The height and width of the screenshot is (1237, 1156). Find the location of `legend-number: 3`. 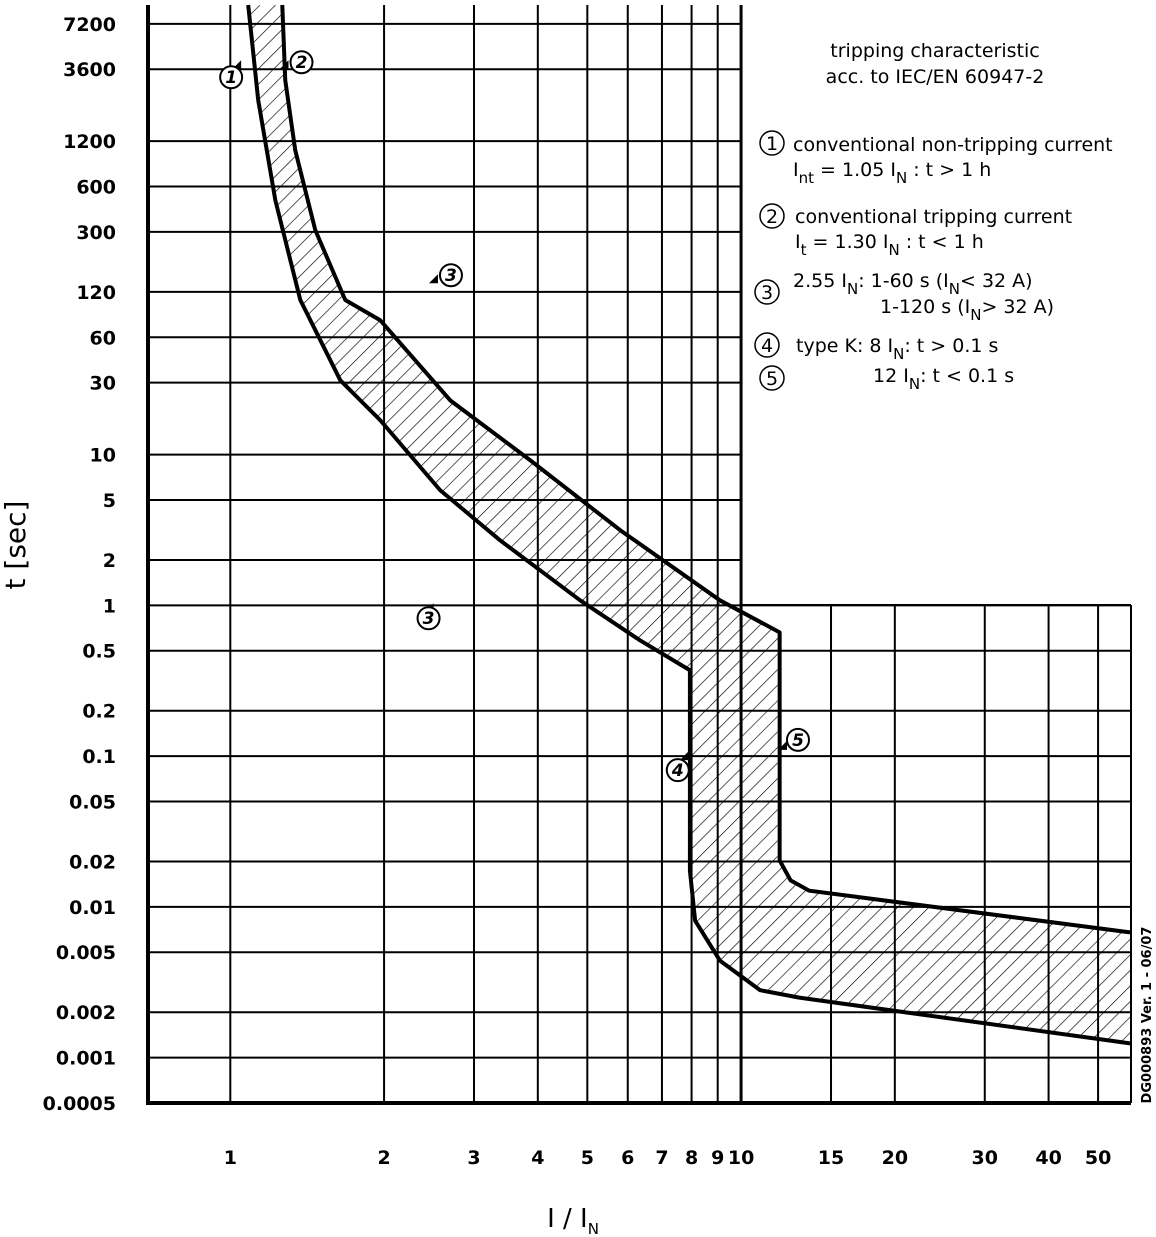

legend-number: 3 is located at coordinates (767, 293).